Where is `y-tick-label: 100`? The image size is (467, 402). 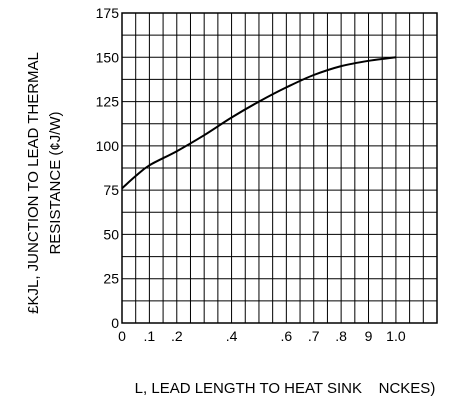
y-tick-label: 100 is located at coordinates (108, 146).